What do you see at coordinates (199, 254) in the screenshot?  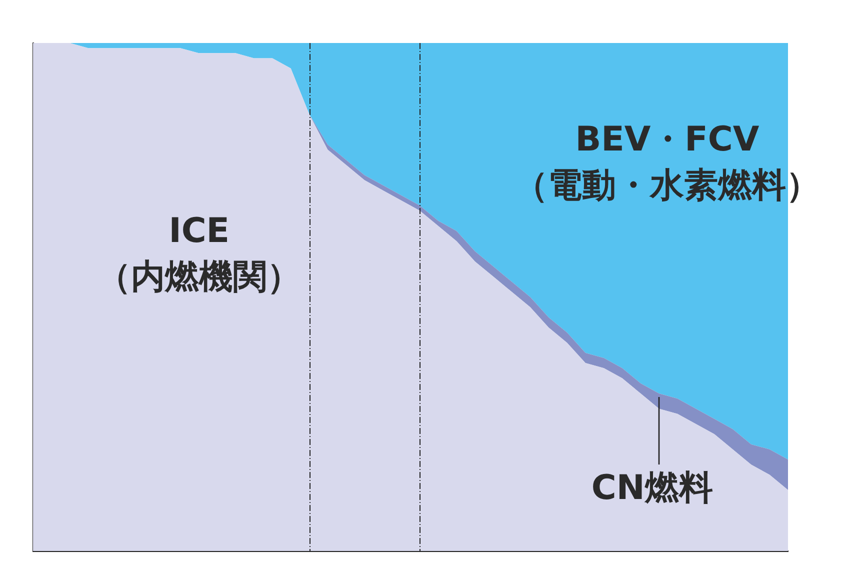 I see `annotation: ICE（内燃機関）` at bounding box center [199, 254].